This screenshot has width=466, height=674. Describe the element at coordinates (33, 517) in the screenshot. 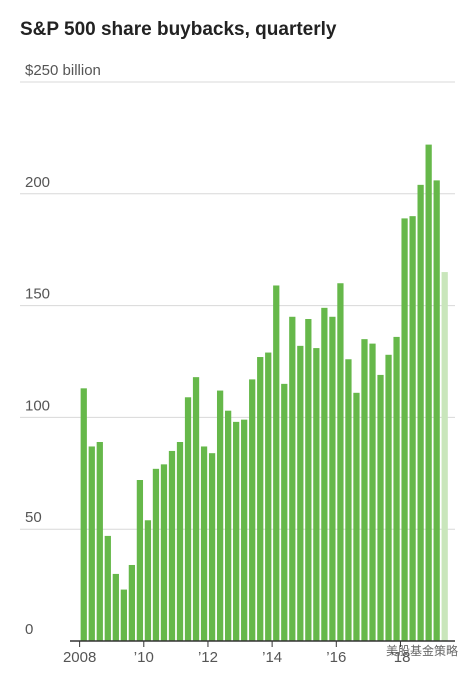

I see `y-tick-label: 50` at that location.